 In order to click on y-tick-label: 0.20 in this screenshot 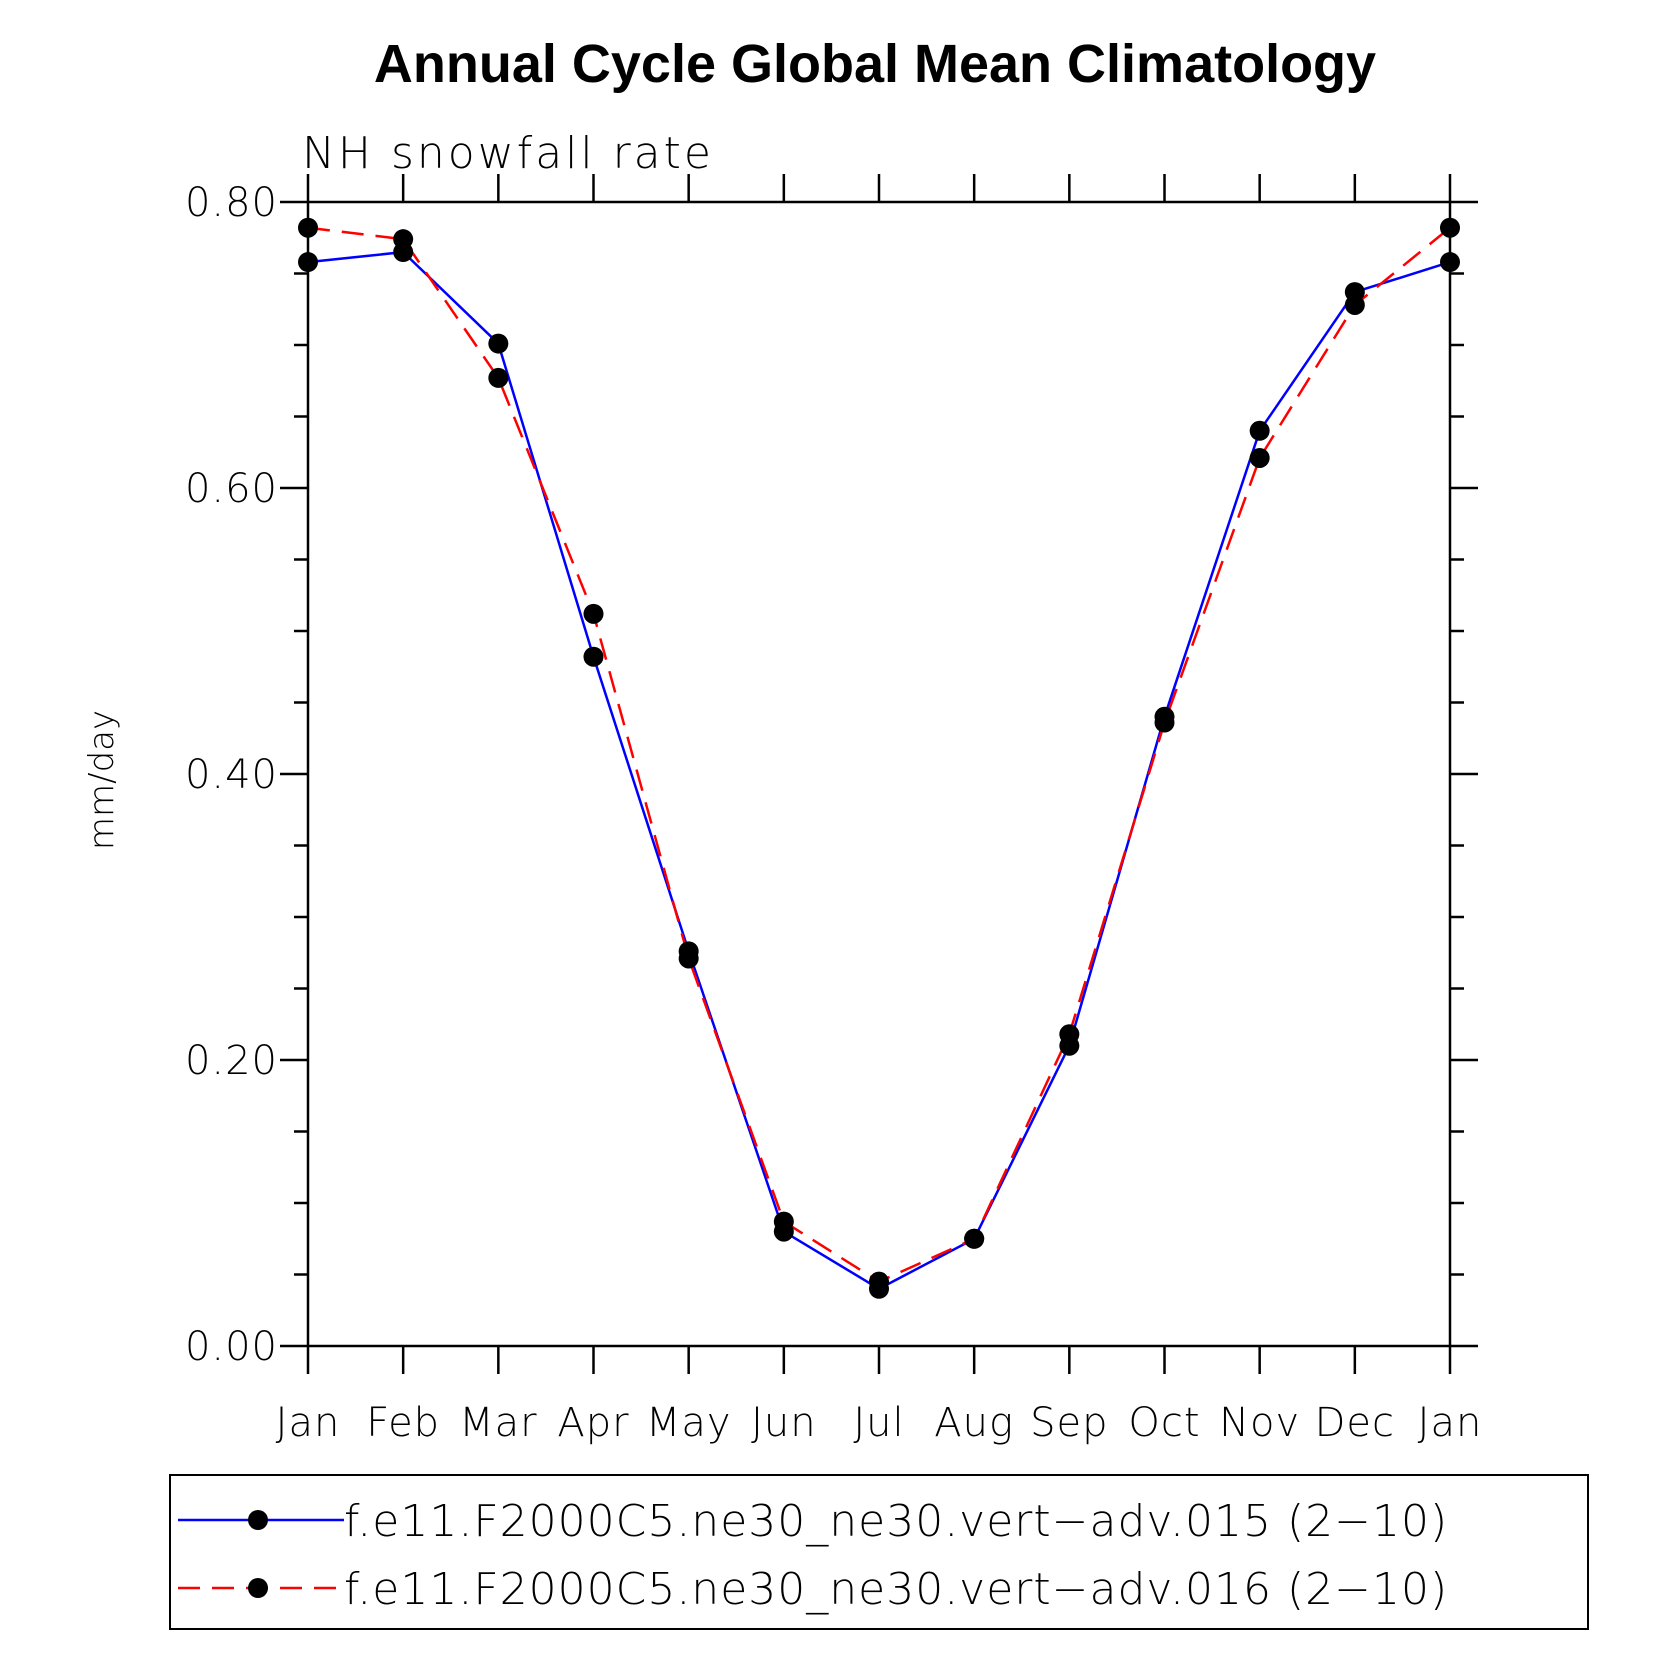, I will do `click(231, 1061)`.